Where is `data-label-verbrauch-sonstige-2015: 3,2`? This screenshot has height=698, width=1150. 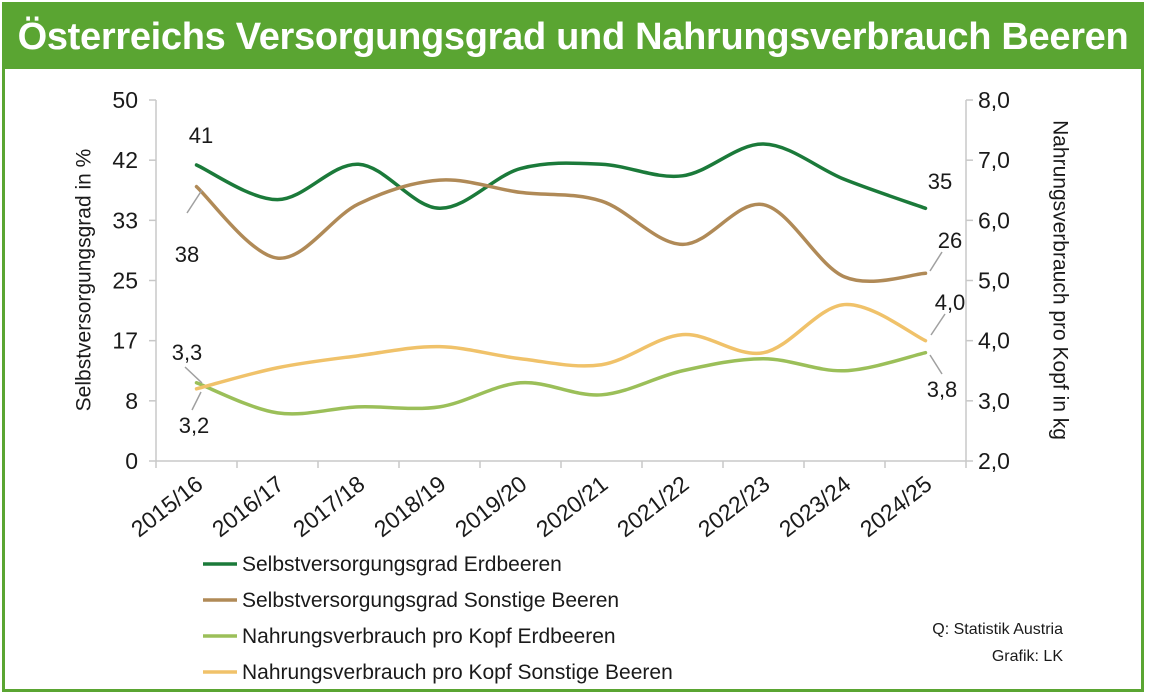 data-label-verbrauch-sonstige-2015: 3,2 is located at coordinates (194, 425).